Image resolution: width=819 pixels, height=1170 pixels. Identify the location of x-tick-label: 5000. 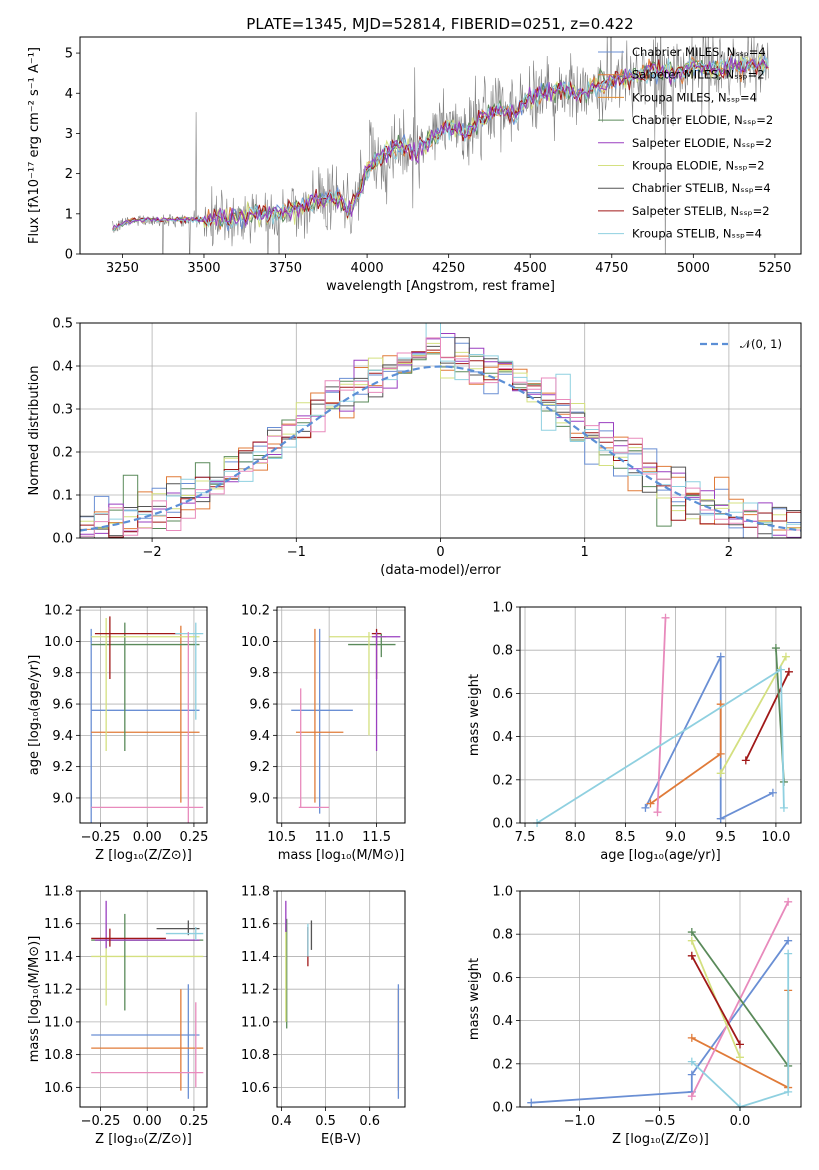
(693, 268).